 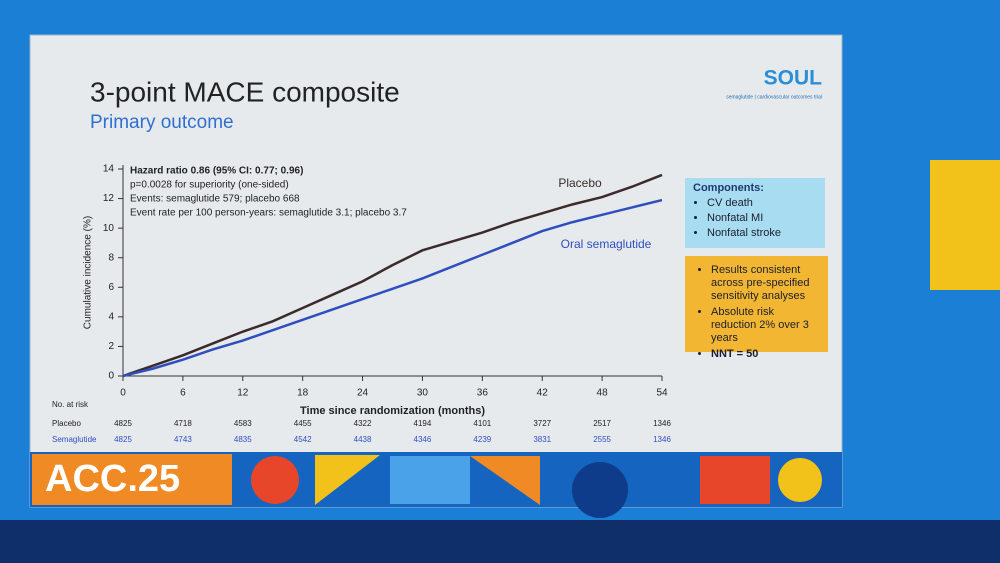 I want to click on x-axis-title: Time since randomization (months), so click(x=392, y=411).